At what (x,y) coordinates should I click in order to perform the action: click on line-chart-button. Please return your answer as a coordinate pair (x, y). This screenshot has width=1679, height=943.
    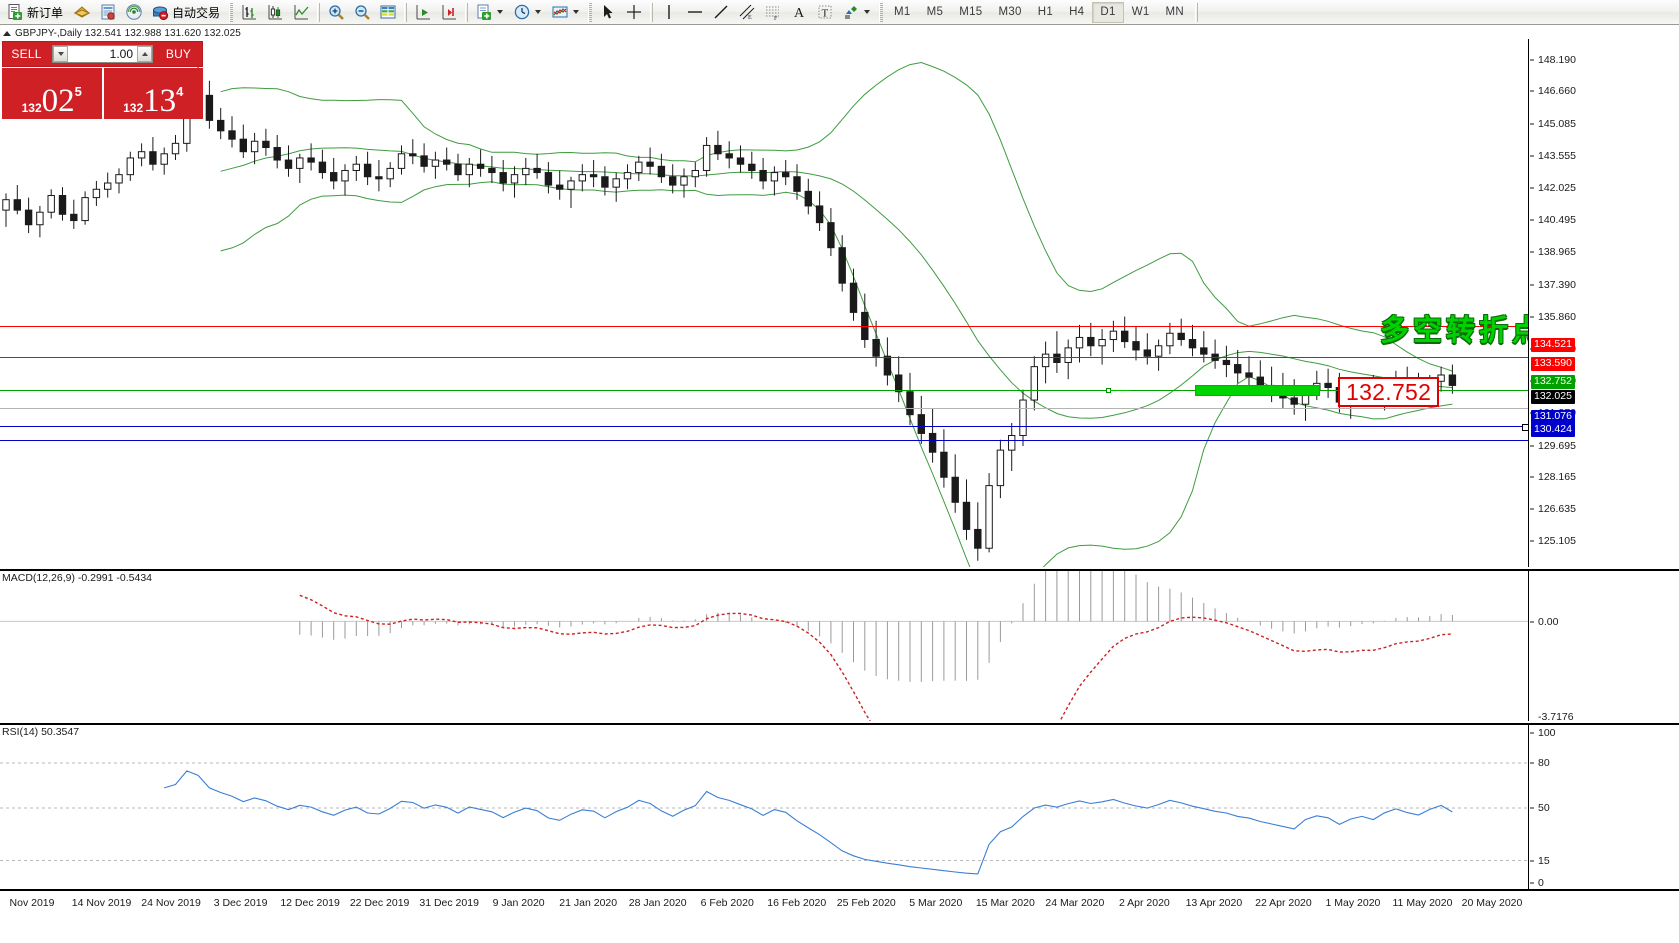
    Looking at the image, I should click on (301, 12).